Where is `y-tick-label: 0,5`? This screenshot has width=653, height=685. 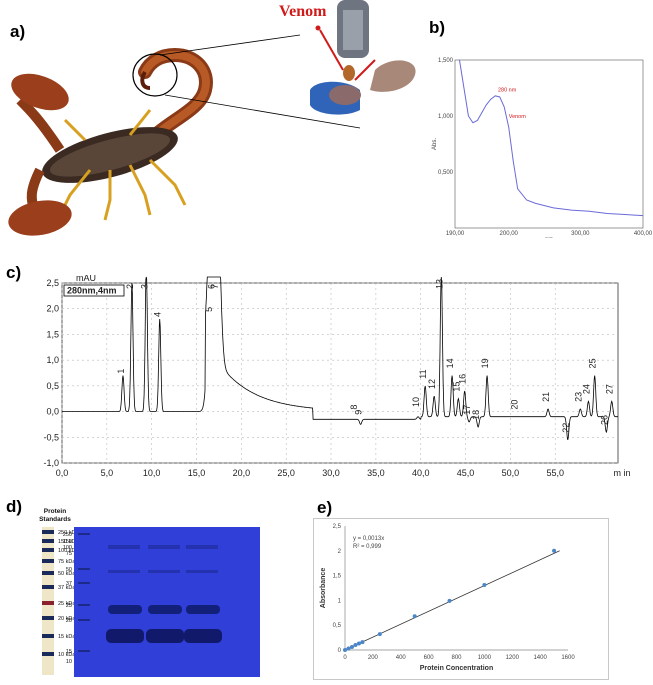
y-tick-label: 0,5 is located at coordinates (52, 386).